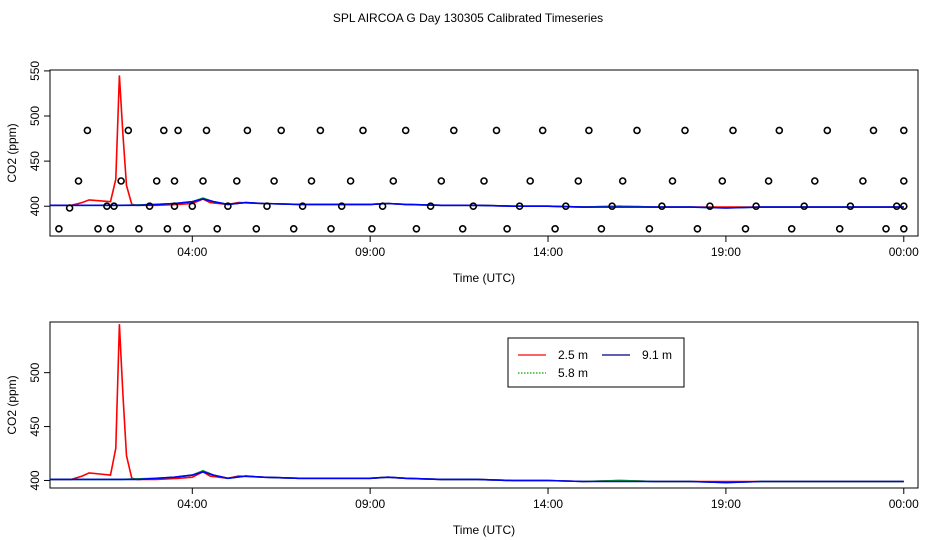  Describe the element at coordinates (484, 530) in the screenshot. I see `bottom-xlabel: Time (UTC)` at that location.